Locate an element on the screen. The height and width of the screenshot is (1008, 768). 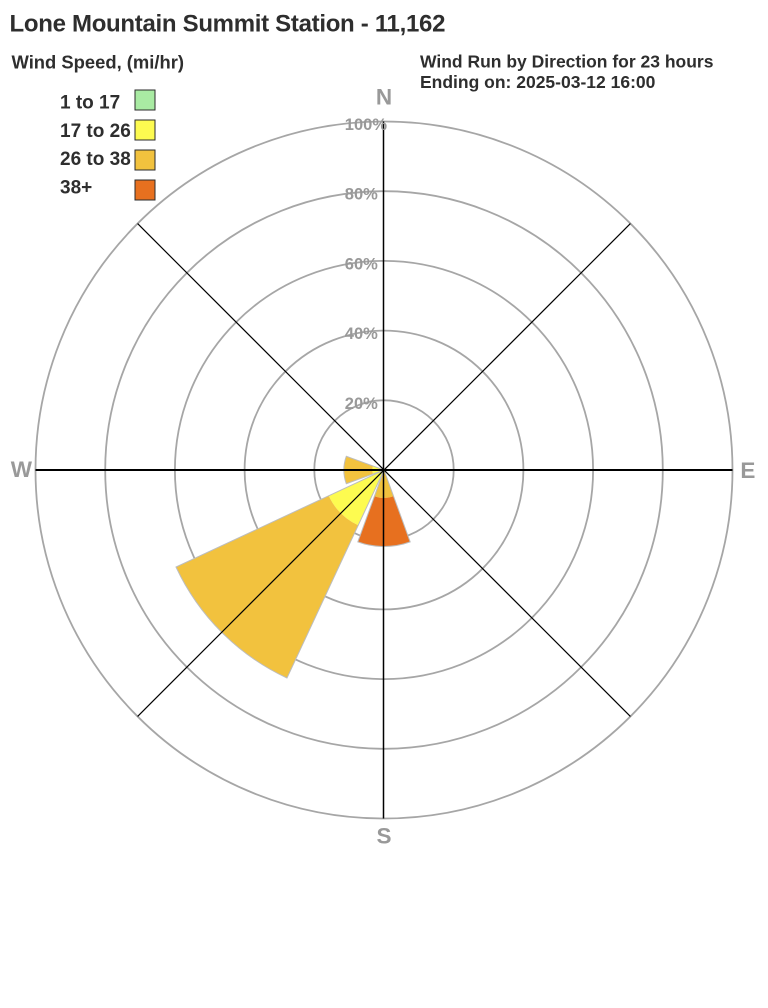
svg-text:Lone Mountain Summit Station -: Lone Mountain Summit Station - 11,162 is located at coordinates (228, 23).